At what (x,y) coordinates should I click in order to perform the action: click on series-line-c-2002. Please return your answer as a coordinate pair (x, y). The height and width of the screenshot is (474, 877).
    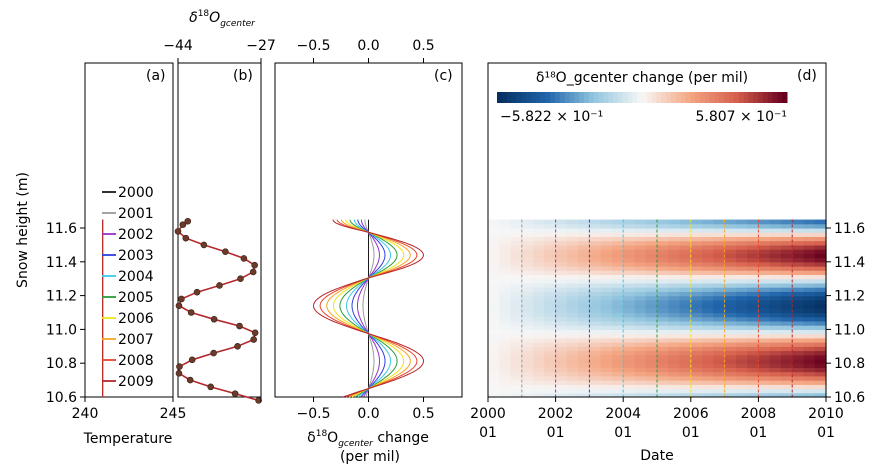
    Looking at the image, I should click on (369, 308).